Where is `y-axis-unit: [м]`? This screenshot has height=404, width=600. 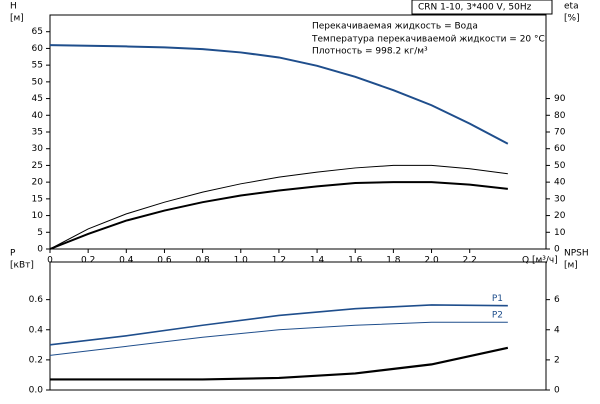
y-axis-unit: [м] is located at coordinates (17, 19).